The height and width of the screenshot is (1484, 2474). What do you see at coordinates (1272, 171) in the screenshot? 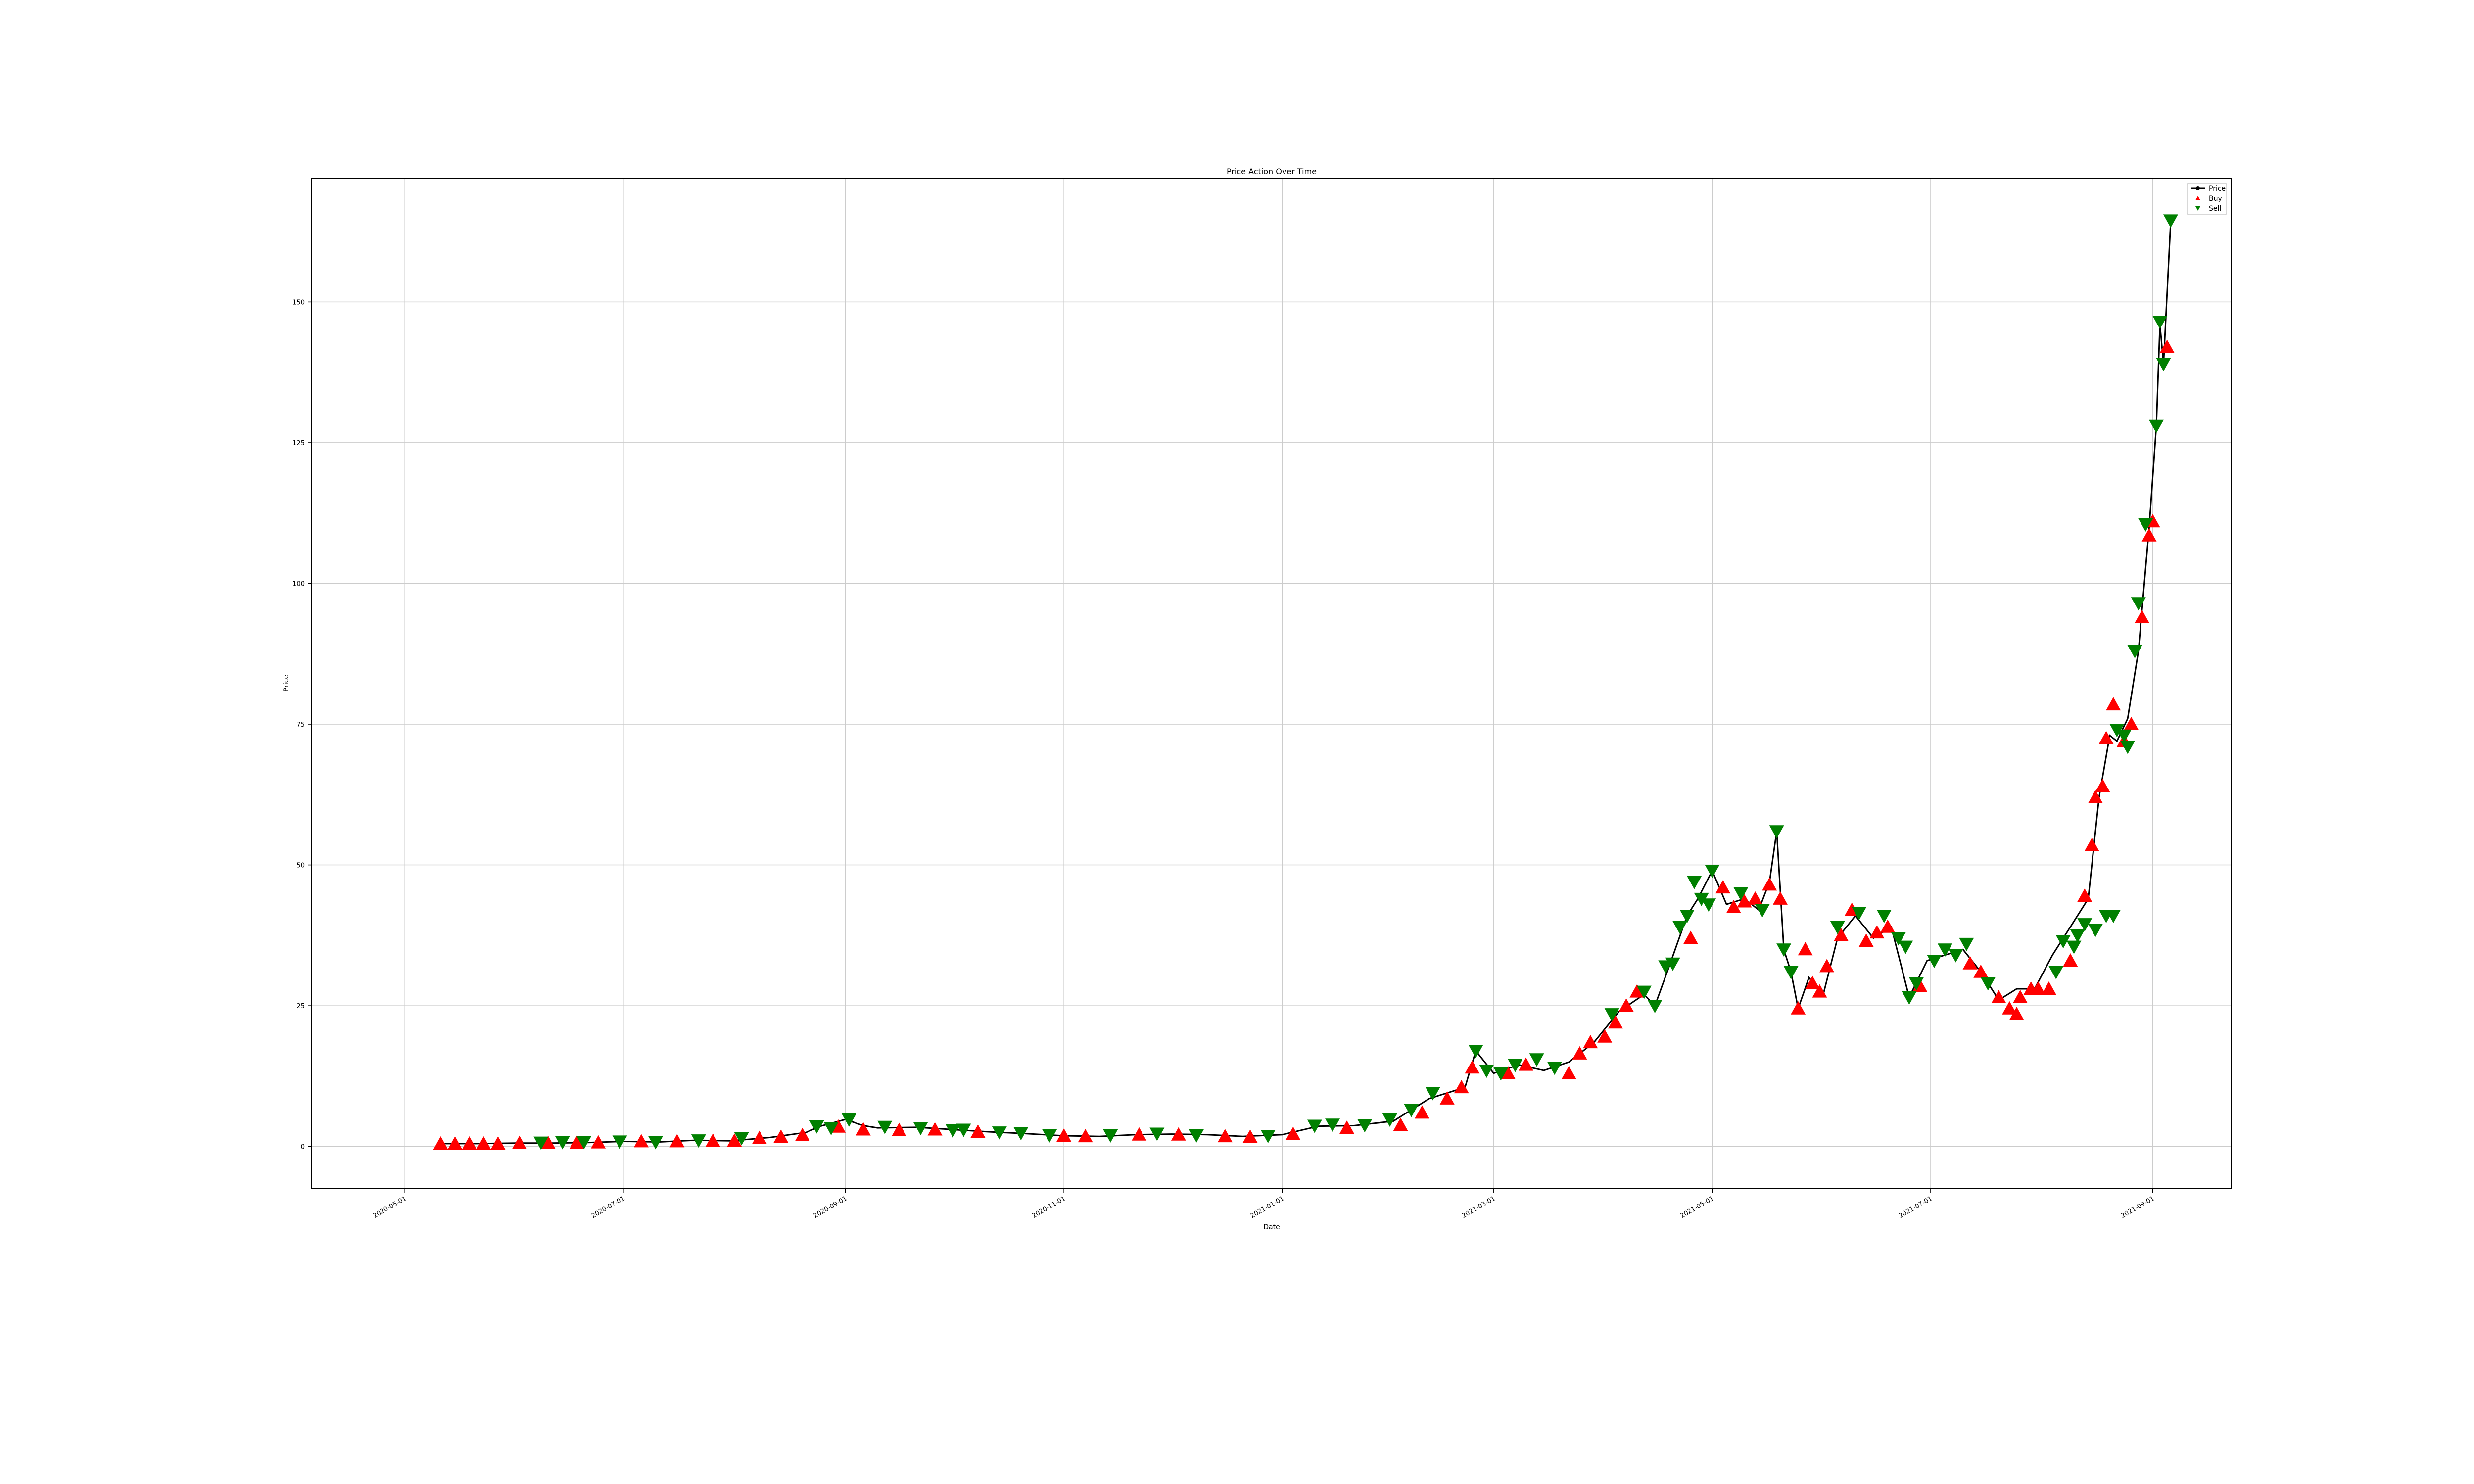
I see `chart-title: Price Action Over Time` at bounding box center [1272, 171].